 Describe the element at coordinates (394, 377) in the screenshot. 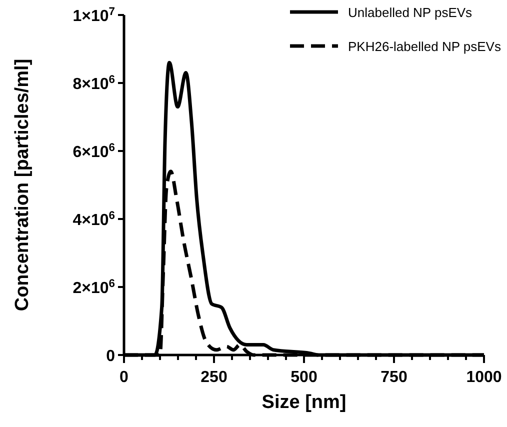

I see `x-tick-label: 750` at that location.